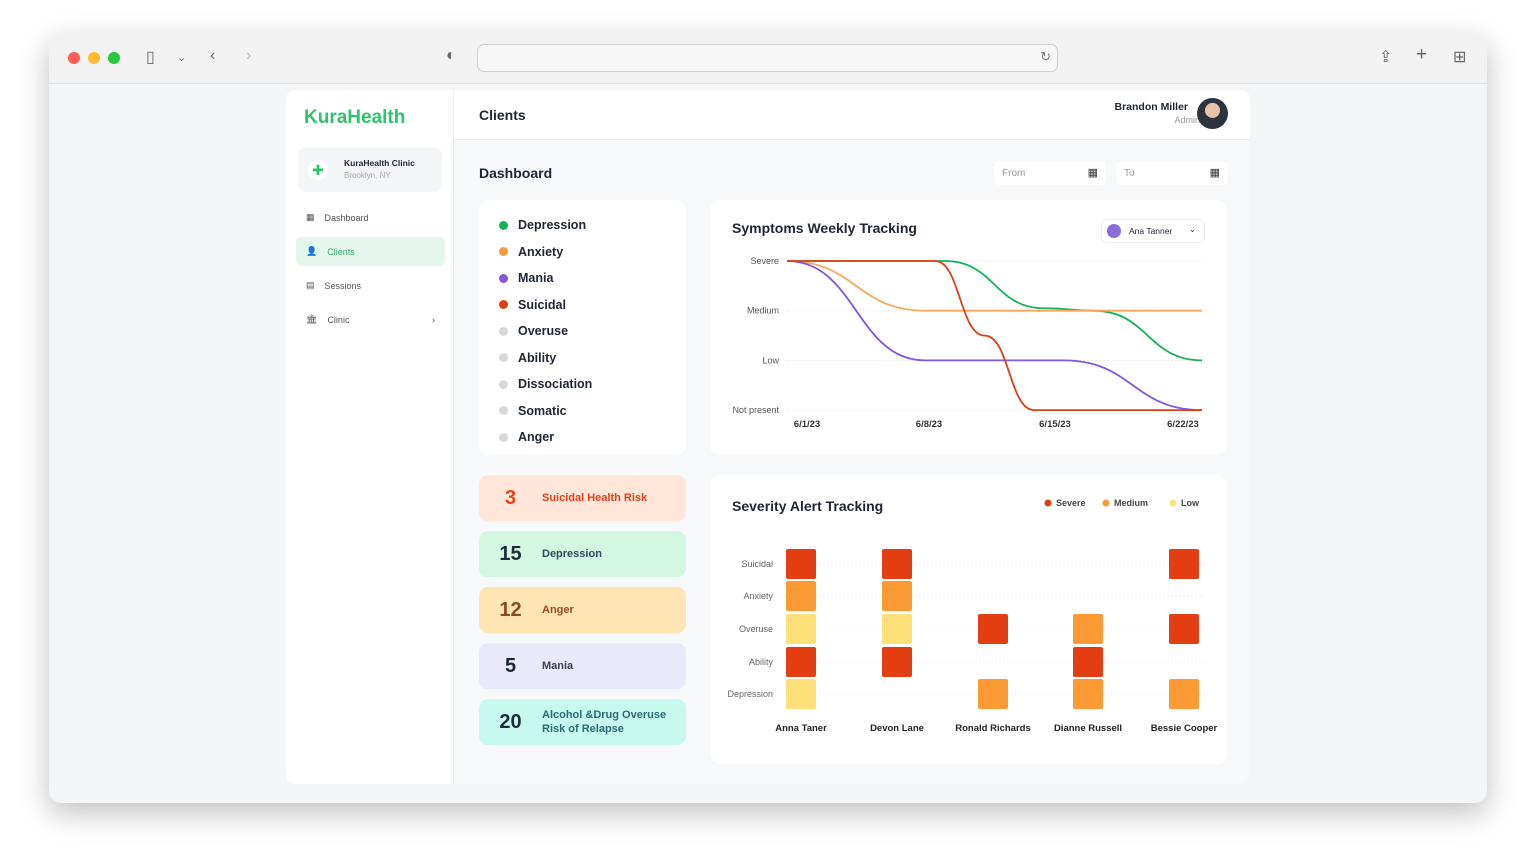 The width and height of the screenshot is (1536, 868). I want to click on series-line-mania, so click(994, 335).